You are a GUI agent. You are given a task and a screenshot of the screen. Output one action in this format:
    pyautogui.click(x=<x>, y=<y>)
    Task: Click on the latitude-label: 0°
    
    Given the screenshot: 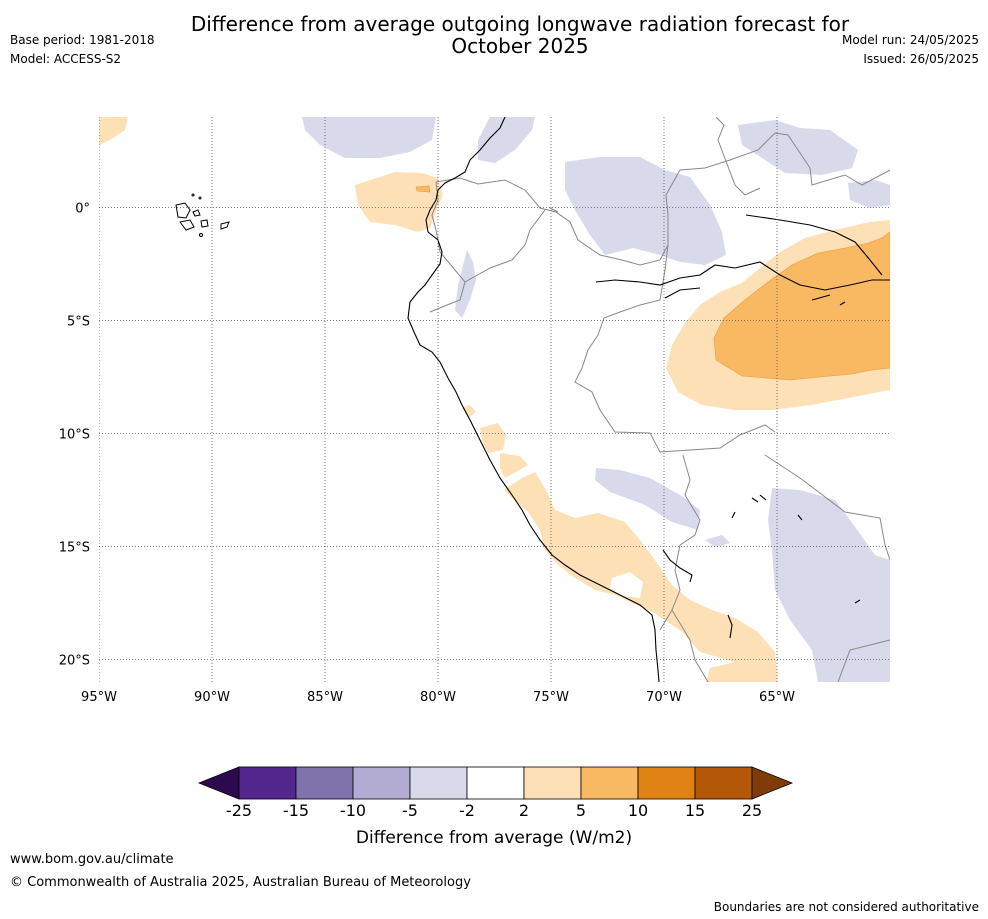 What is the action you would take?
    pyautogui.click(x=82, y=208)
    